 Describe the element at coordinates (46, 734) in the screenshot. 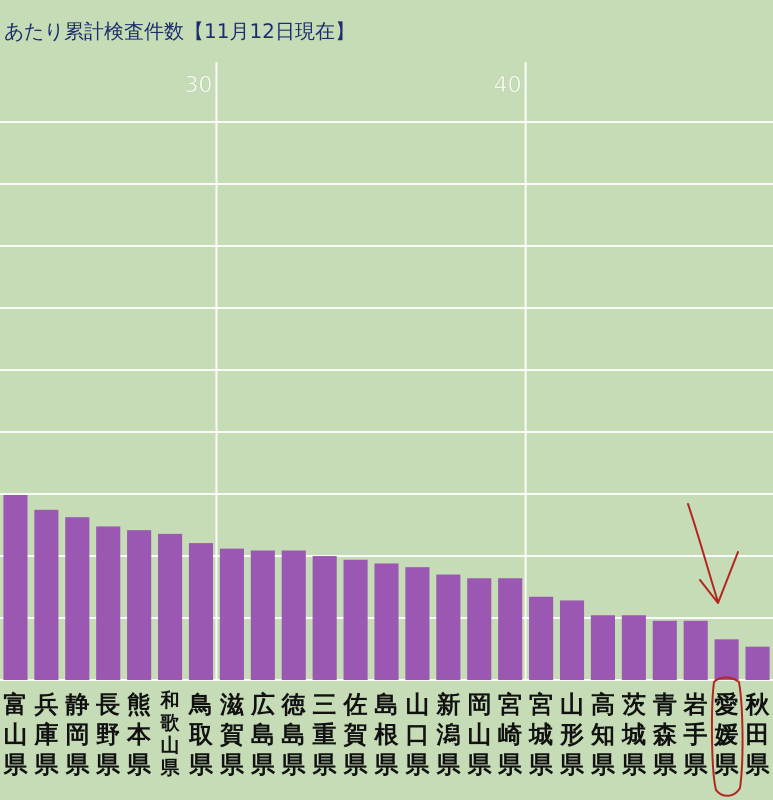

I see `x-tick-label: 兵庫県` at that location.